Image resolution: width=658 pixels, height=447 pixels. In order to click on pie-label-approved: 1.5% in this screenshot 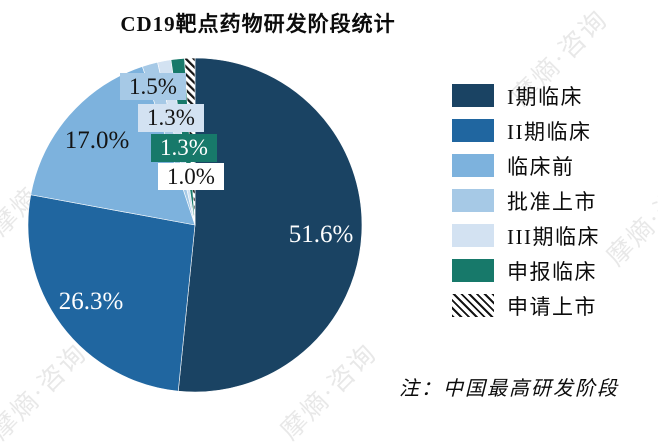, I will do `click(153, 86)`.